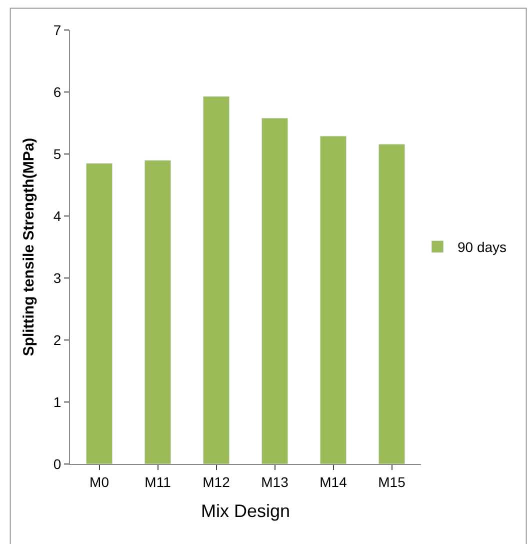  What do you see at coordinates (216, 482) in the screenshot?
I see `x-tick-label: M12` at bounding box center [216, 482].